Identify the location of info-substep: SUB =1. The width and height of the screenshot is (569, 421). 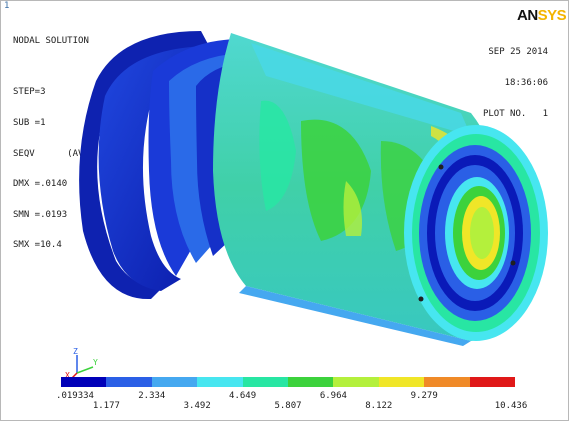
(29, 123).